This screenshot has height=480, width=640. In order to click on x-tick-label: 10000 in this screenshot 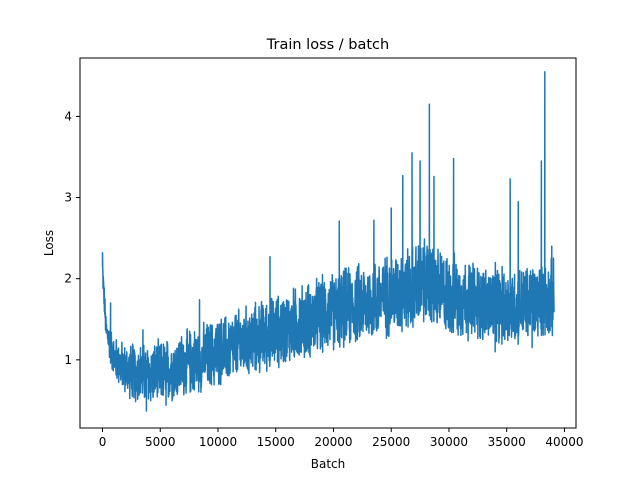, I will do `click(218, 442)`.